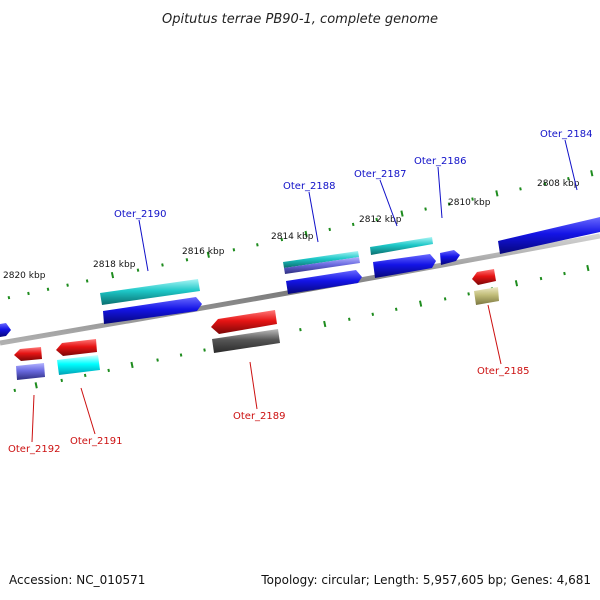 This screenshot has width=600, height=600. What do you see at coordinates (30, 371) in the screenshot?
I see `feature-oter-2192-gene` at bounding box center [30, 371].